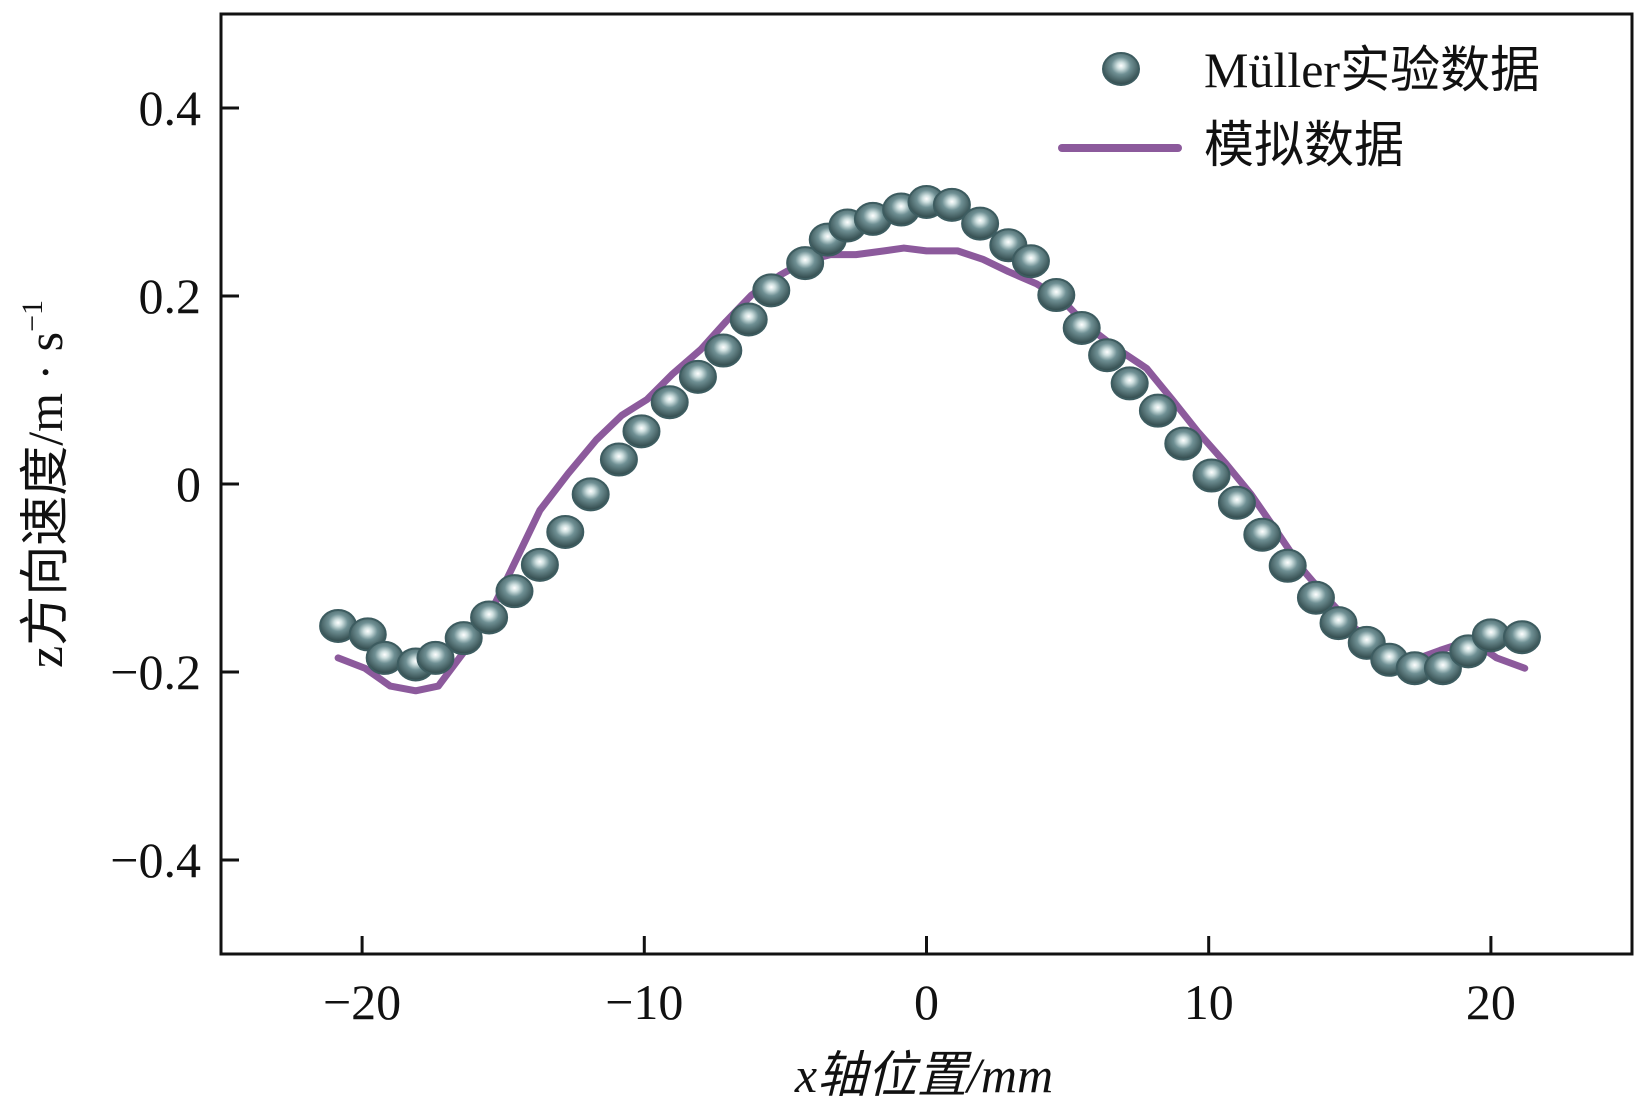 This screenshot has height=1111, width=1648. What do you see at coordinates (926, 1002) in the screenshot?
I see `x-tick-label: 0` at bounding box center [926, 1002].